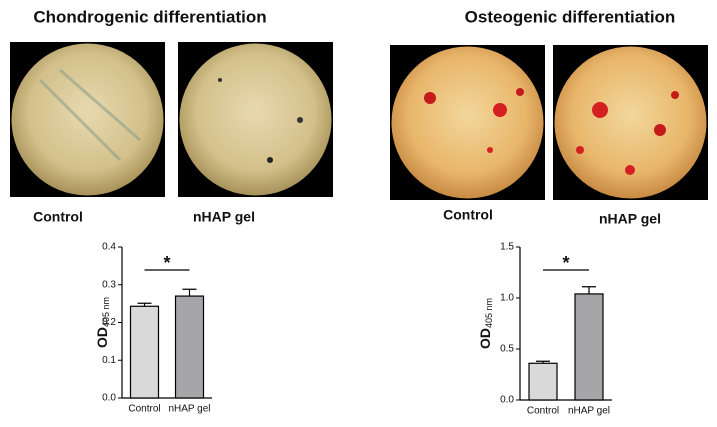 The image size is (717, 427). I want to click on y-tick-label: 0.3, so click(109, 284).